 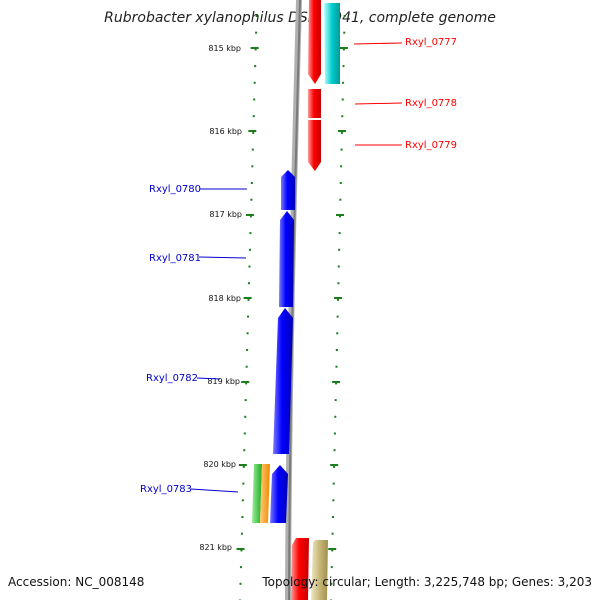 I want to click on feature-green, so click(x=257, y=493).